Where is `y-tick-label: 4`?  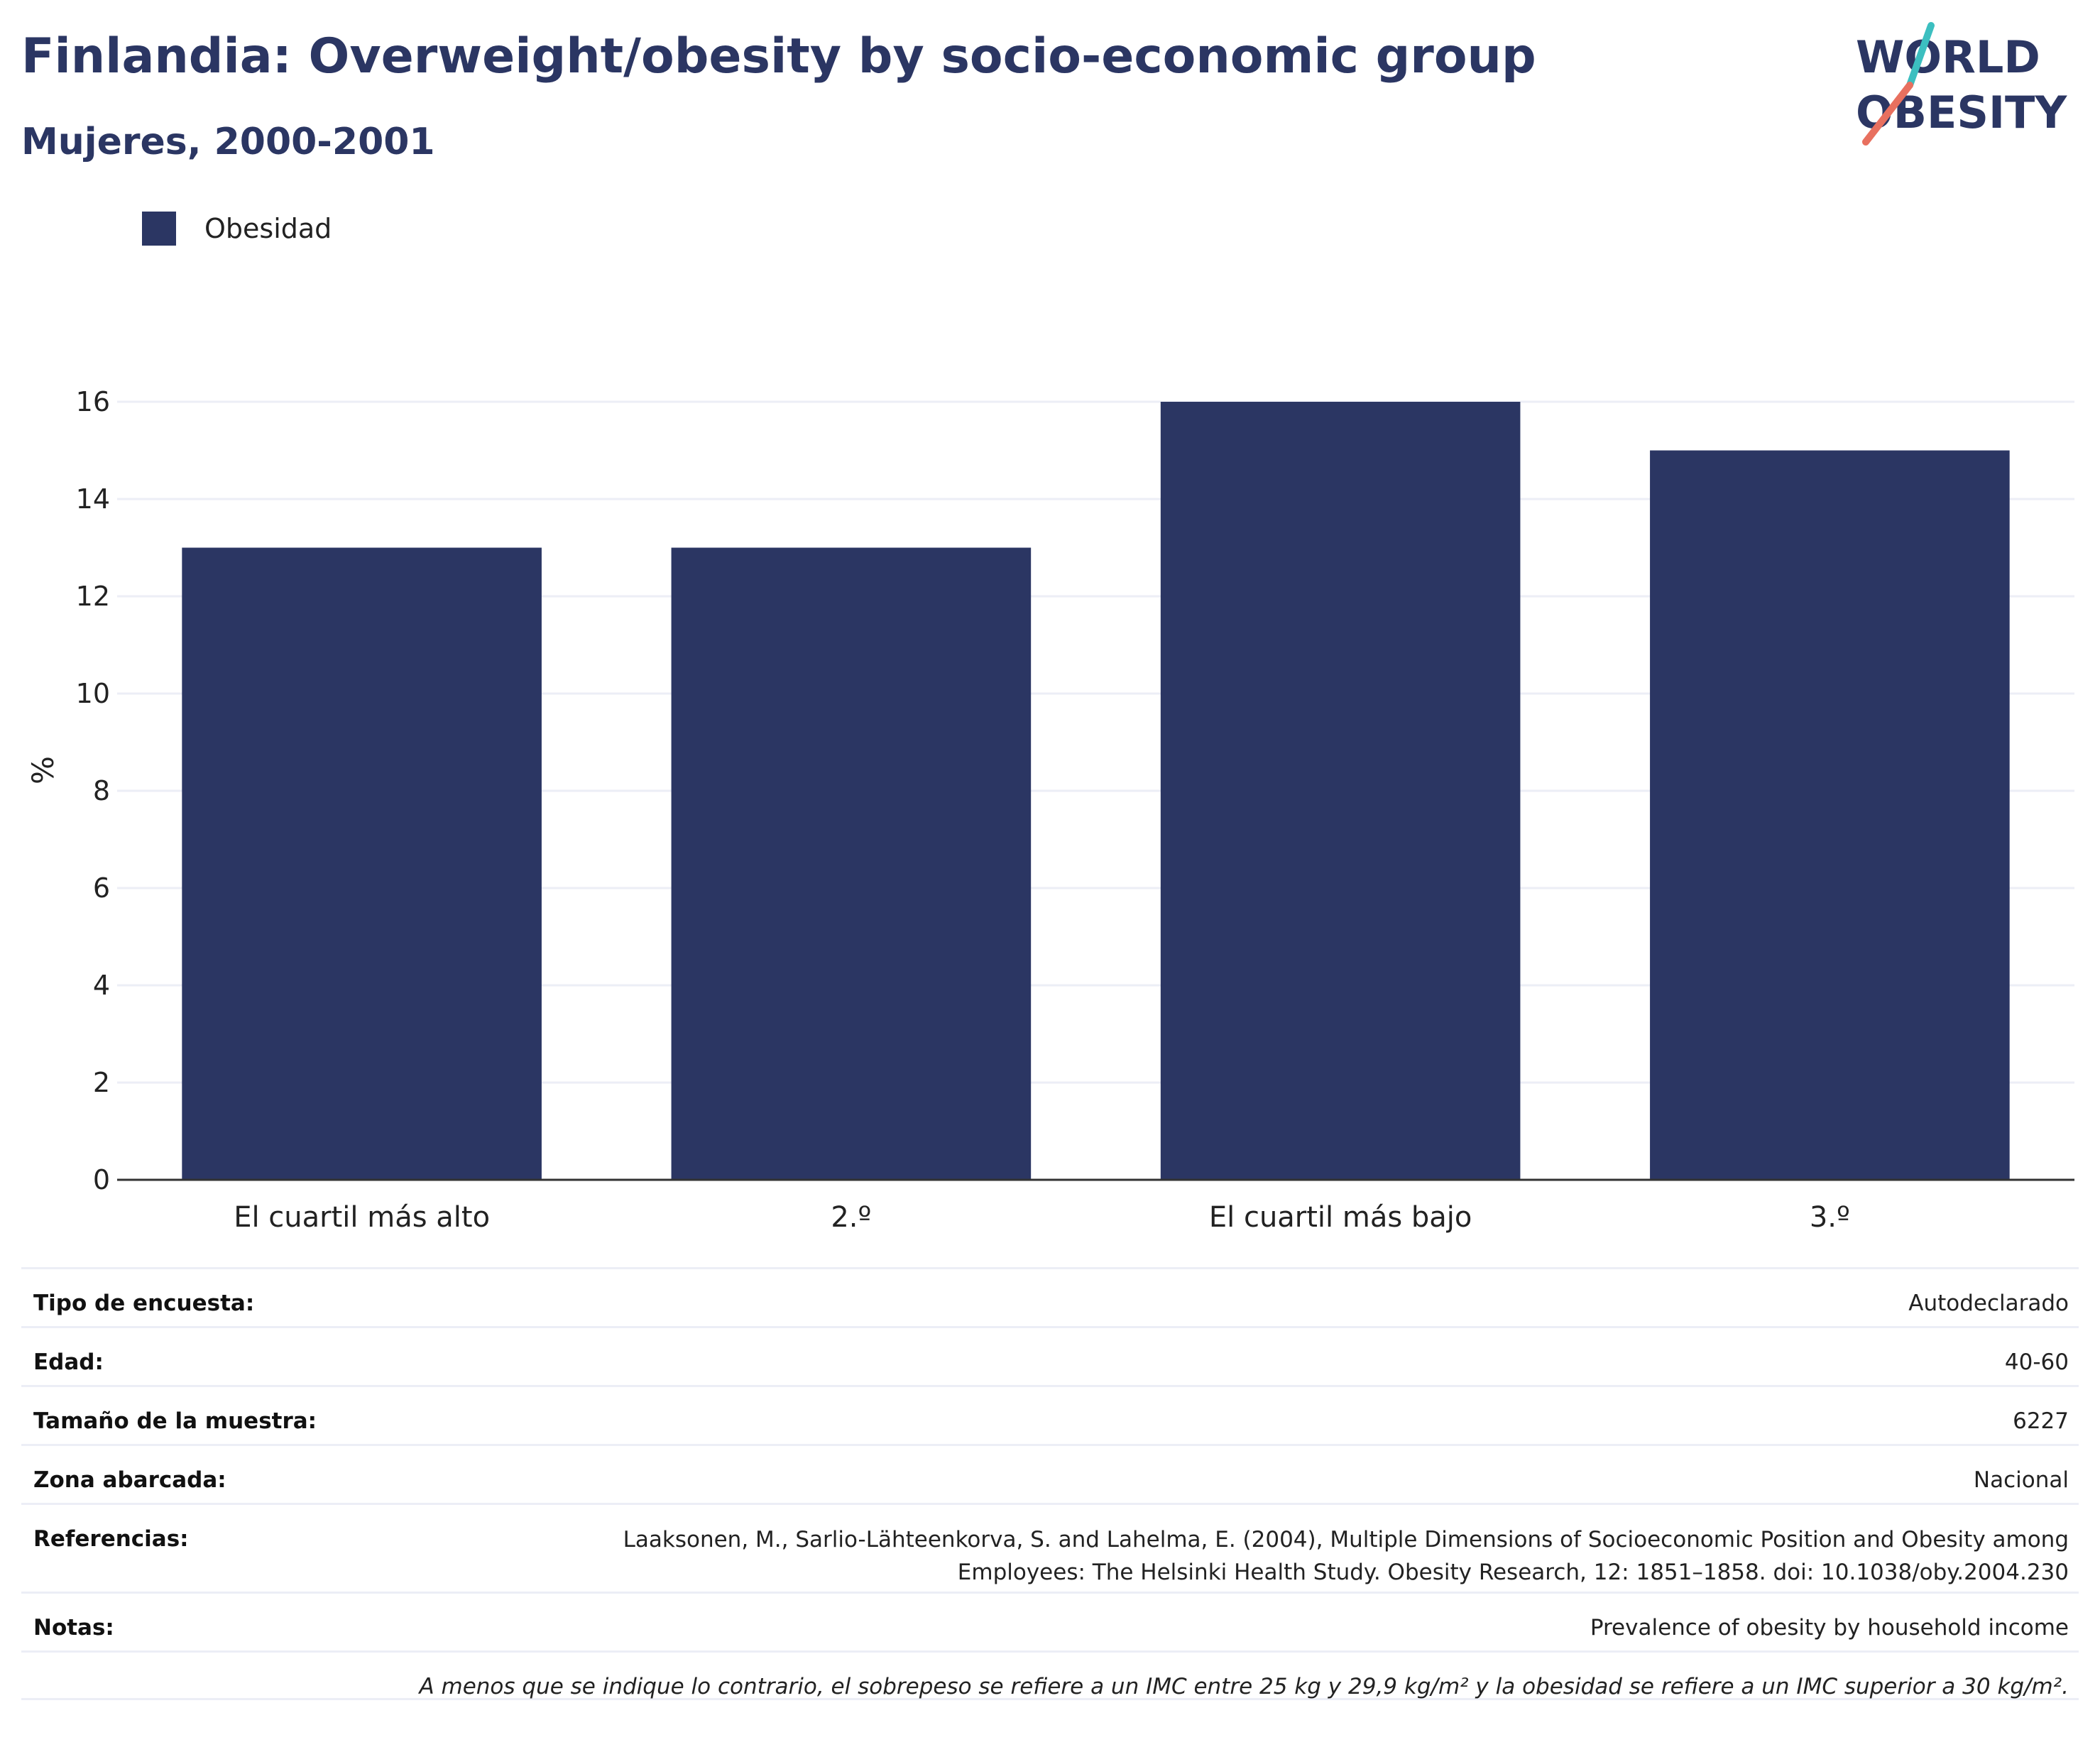
y-tick-label: 4 is located at coordinates (101, 985).